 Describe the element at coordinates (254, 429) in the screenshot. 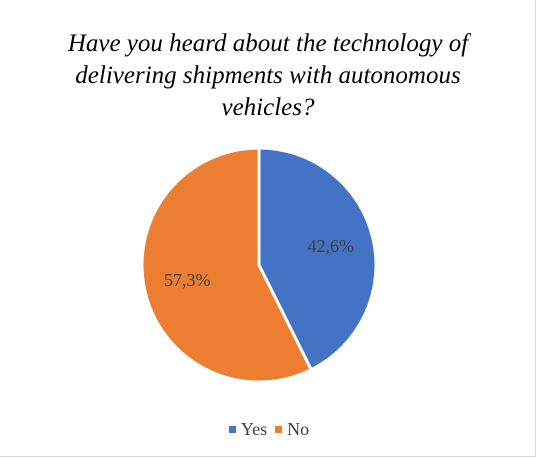

I see `legend-label-yes: Yes` at that location.